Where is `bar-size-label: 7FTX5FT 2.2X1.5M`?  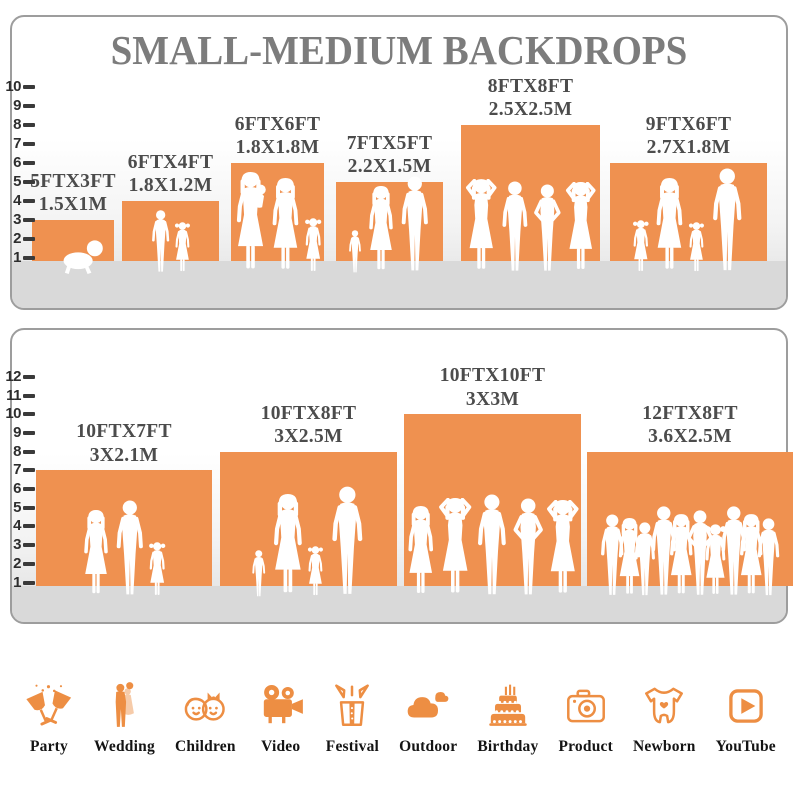 bar-size-label: 7FTX5FT 2.2X1.5M is located at coordinates (389, 155).